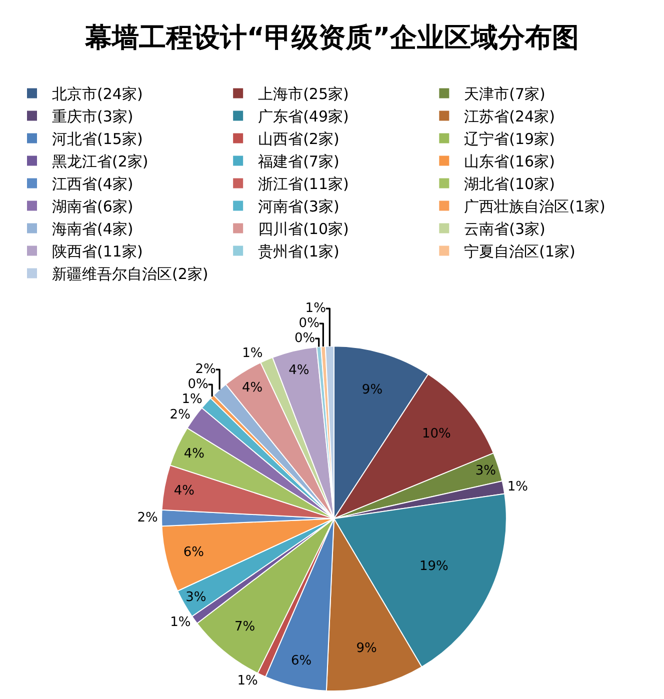 This screenshot has height=699, width=664. What do you see at coordinates (509, 161) in the screenshot?
I see `legend-label: 山东省(16家)` at bounding box center [509, 161].